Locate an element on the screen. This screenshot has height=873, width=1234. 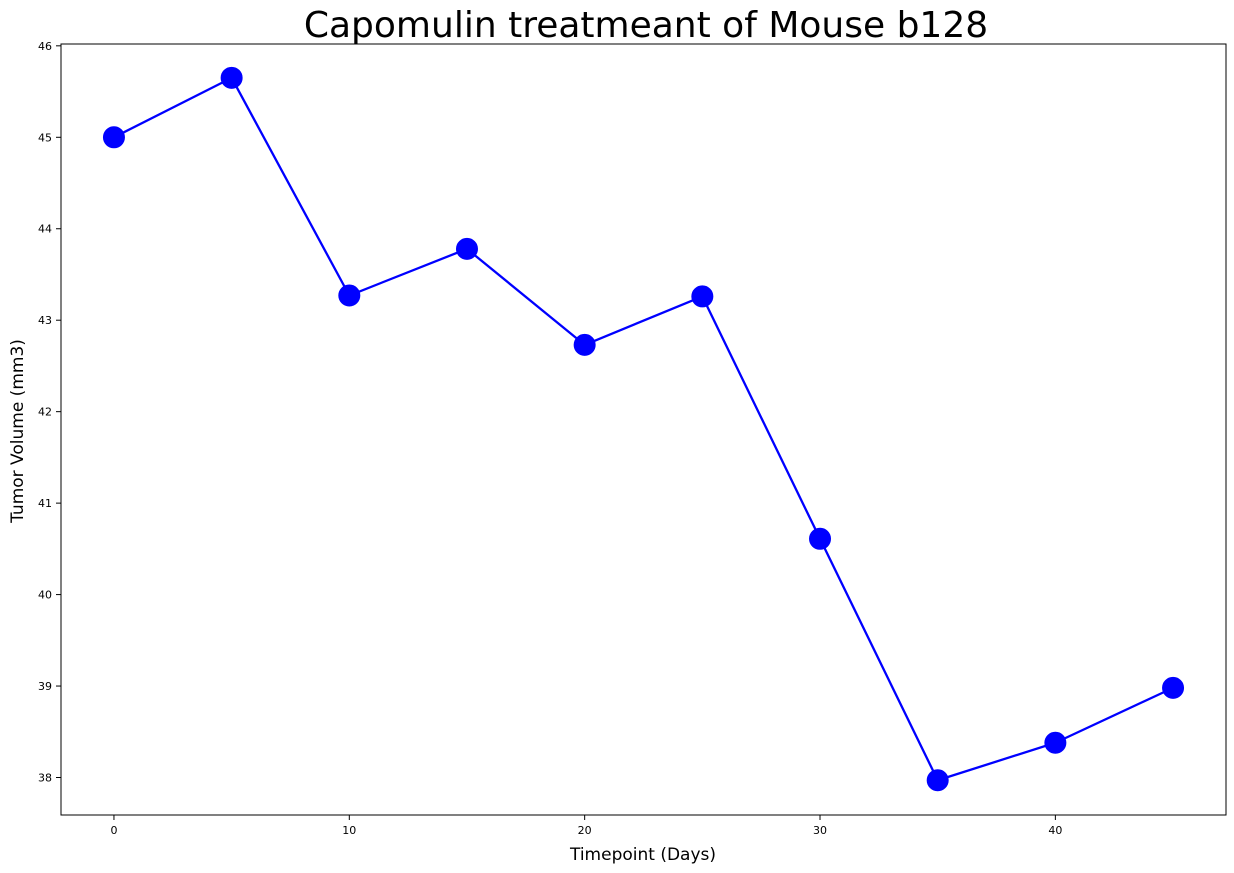
x-tick-label: 20 is located at coordinates (585, 830).